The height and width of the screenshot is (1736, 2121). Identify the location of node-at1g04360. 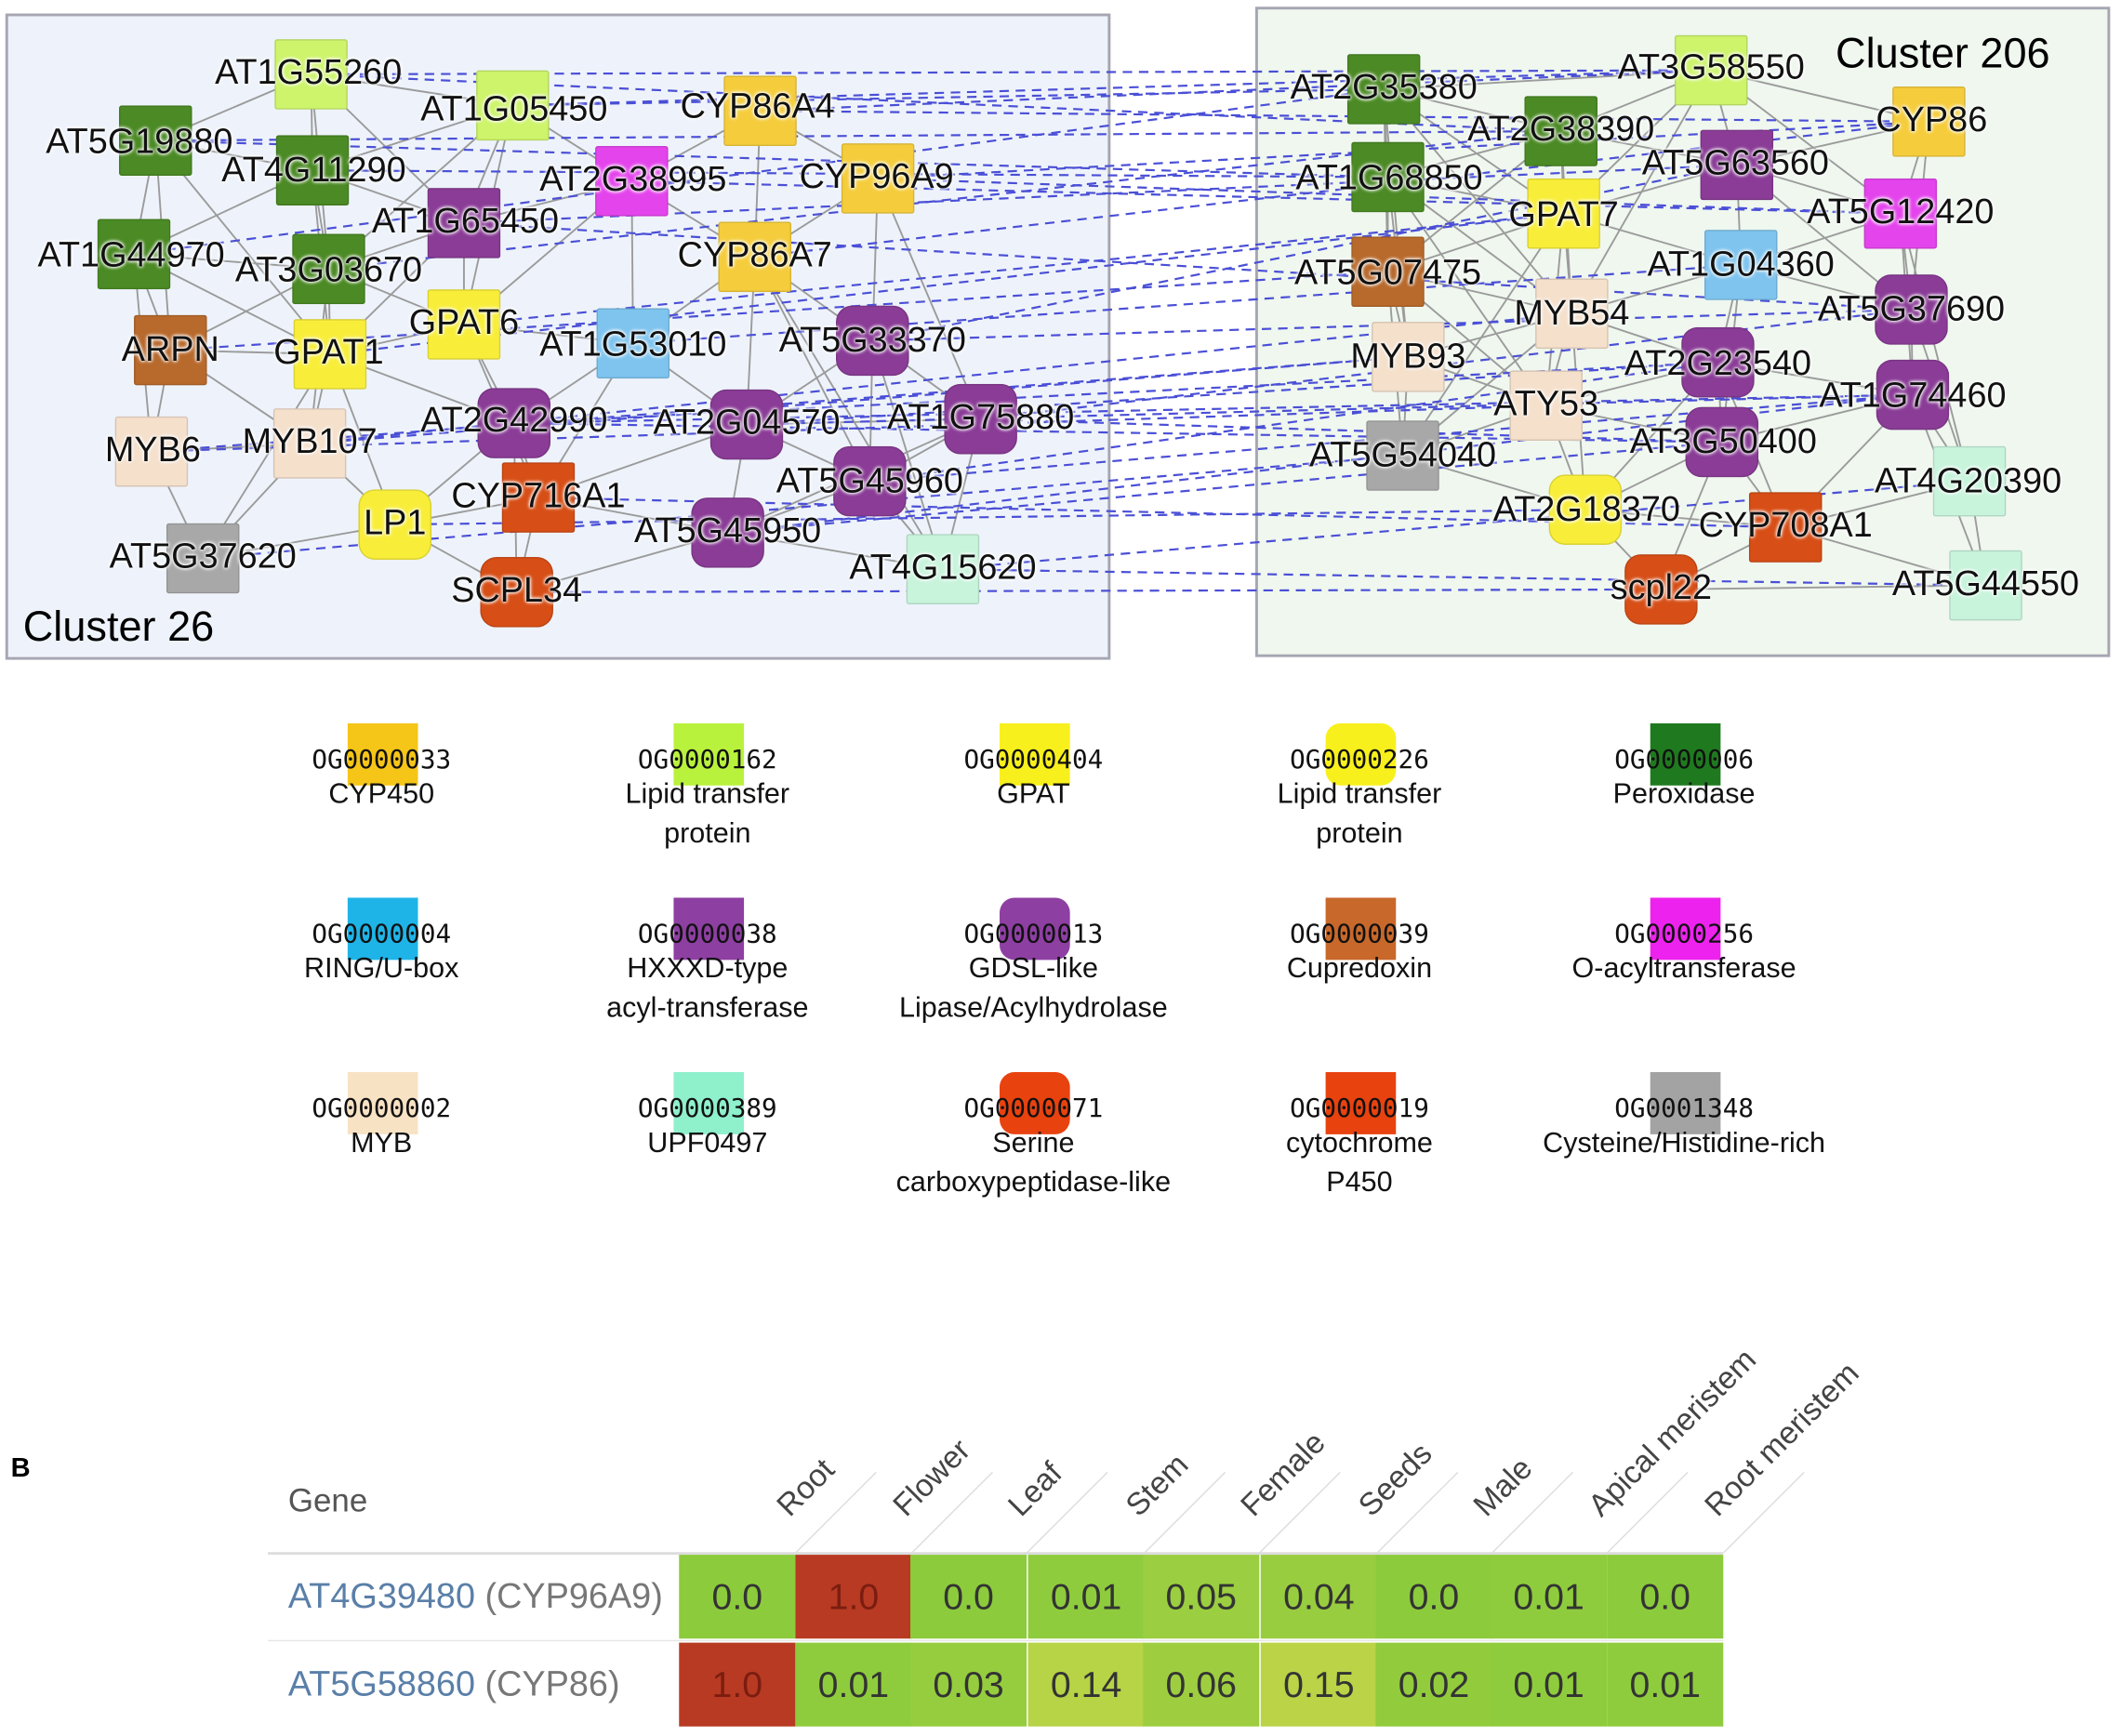
(1740, 265).